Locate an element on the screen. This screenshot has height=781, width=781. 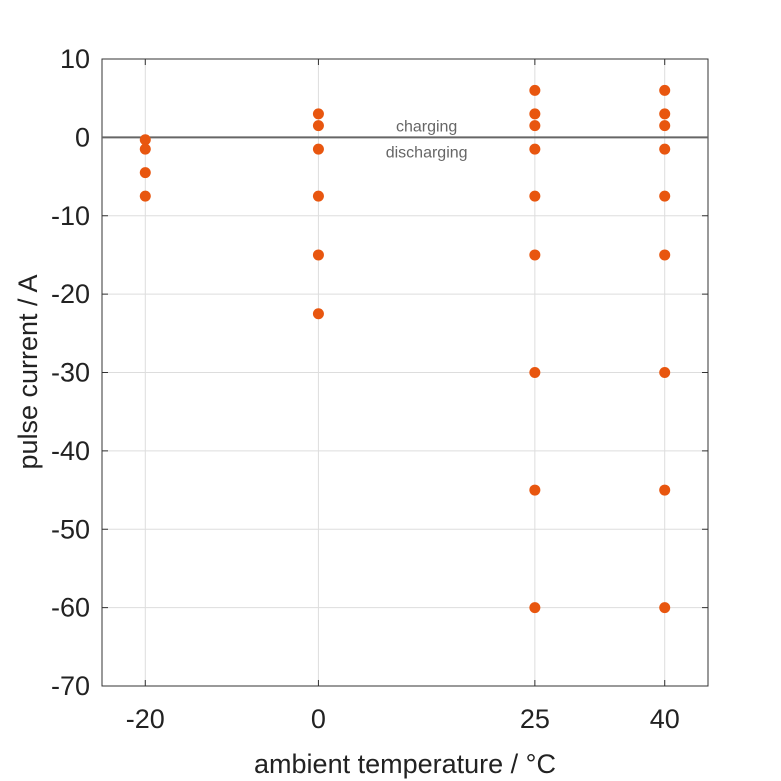
y-axis-title: pulse current / A is located at coordinates (28, 371).